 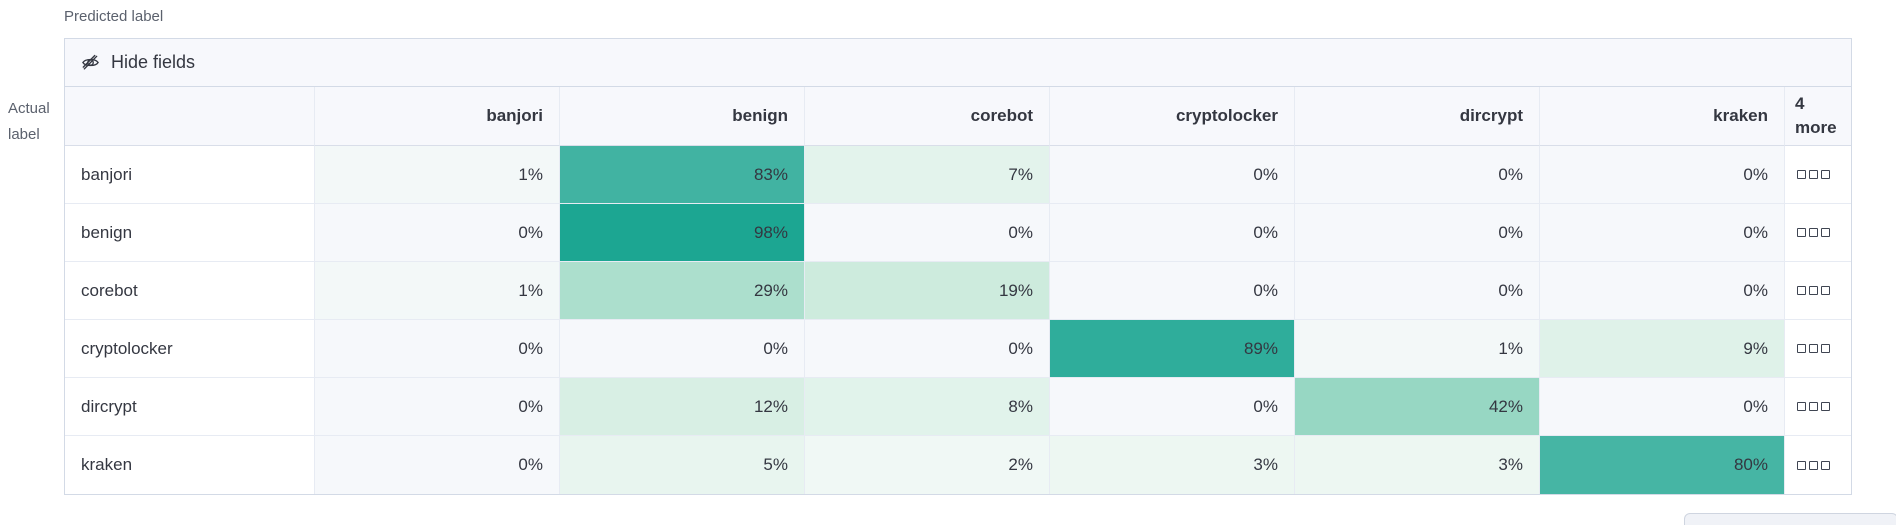 What do you see at coordinates (927, 465) in the screenshot?
I see `matrix-cell: 2%` at bounding box center [927, 465].